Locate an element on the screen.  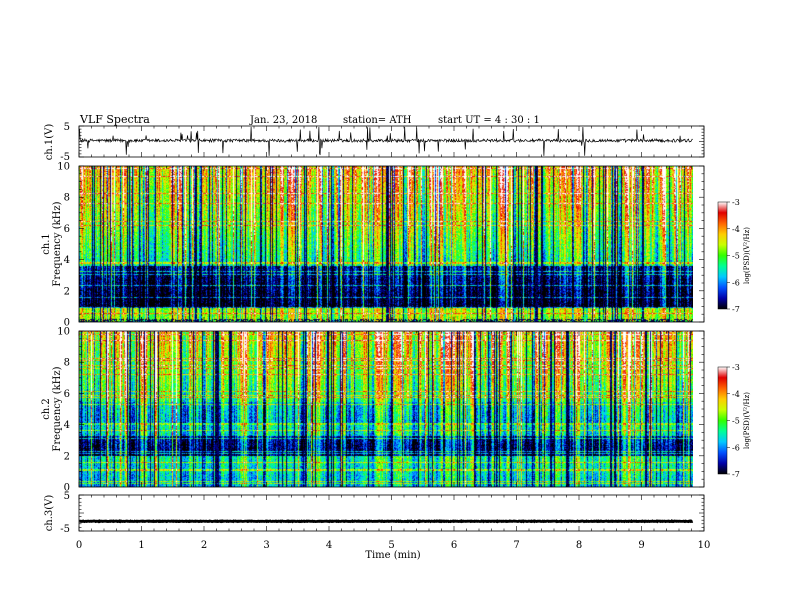
ch1-spectrogram-ytick-labels: 0 2 4 6 8 10 is located at coordinates (63, 245).